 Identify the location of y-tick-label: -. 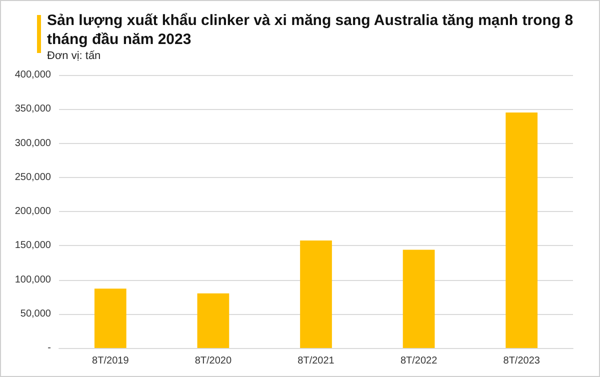
(49, 348).